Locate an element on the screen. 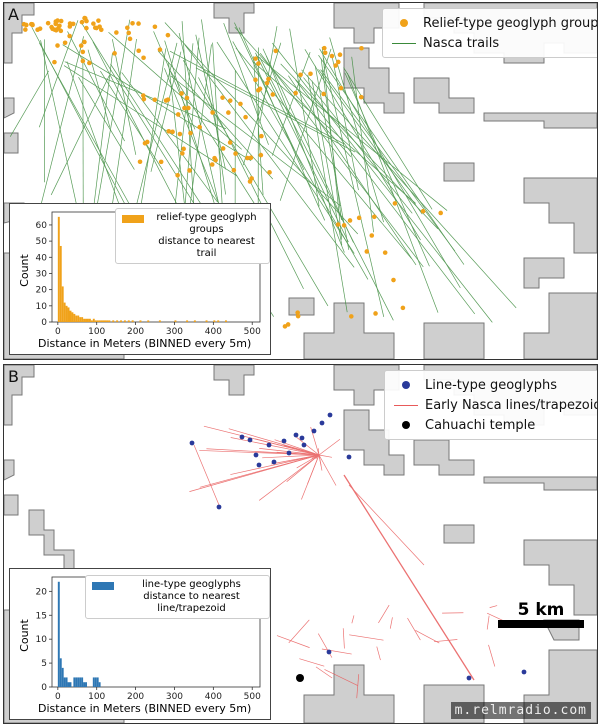 The image size is (600, 725). legend-item-nasca-trails: Nasca trails is located at coordinates (494, 43).